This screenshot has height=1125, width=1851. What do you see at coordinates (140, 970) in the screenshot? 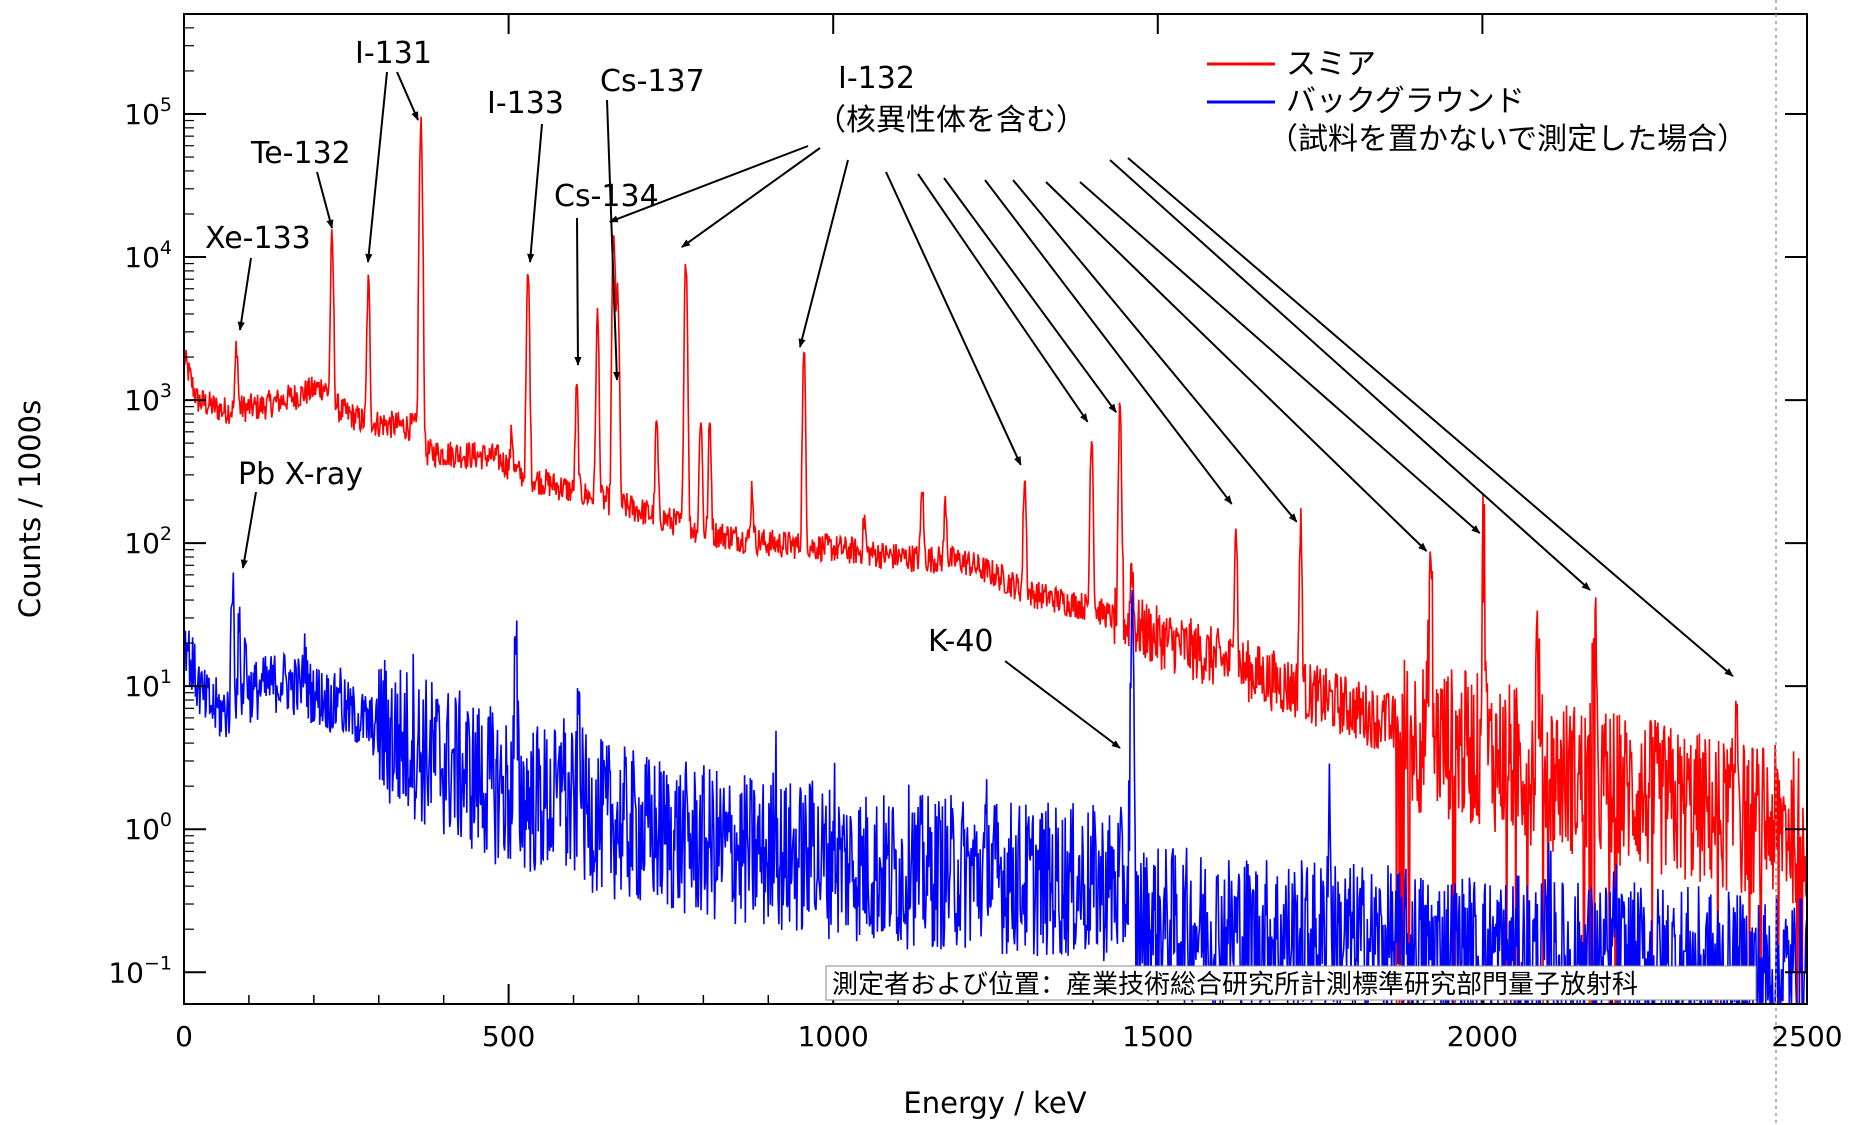
I see `y-tick-label-0: 10⁻¹` at bounding box center [140, 970].